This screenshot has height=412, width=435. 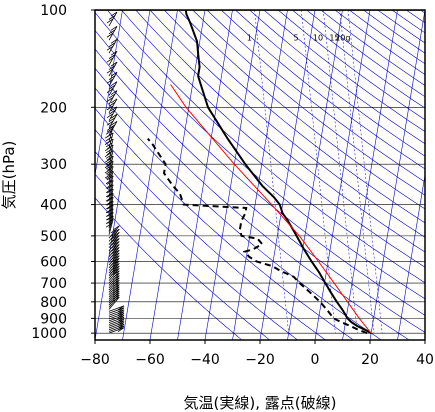 What do you see at coordinates (53, 11) in the screenshot?
I see `y-tick-label: 100` at bounding box center [53, 11].